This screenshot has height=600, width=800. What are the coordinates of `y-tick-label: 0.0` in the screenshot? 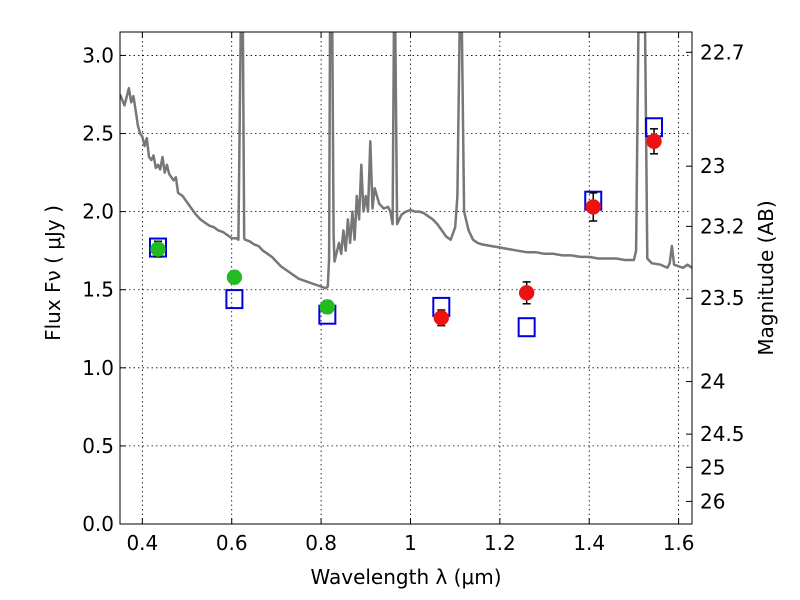 It's located at (98, 524).